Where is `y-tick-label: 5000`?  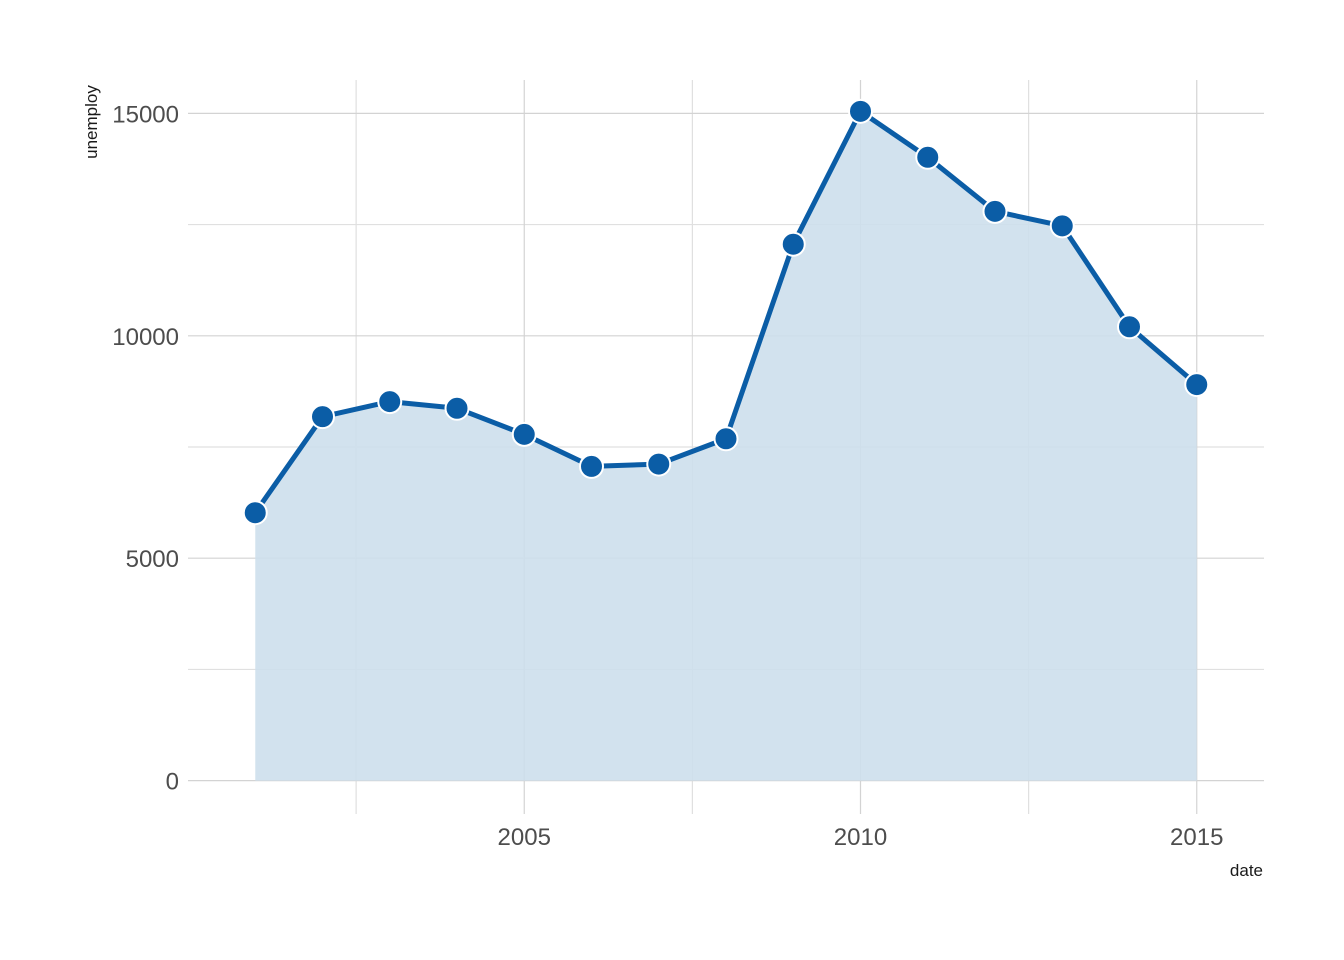
y-tick-label: 5000 is located at coordinates (152, 559).